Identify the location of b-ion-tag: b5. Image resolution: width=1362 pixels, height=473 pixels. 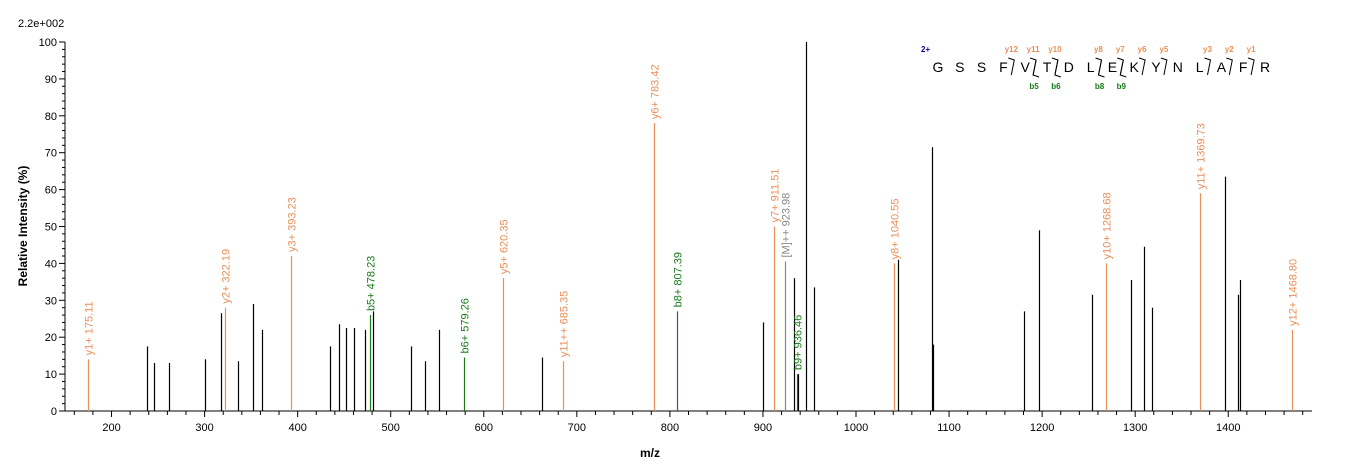
(1034, 86).